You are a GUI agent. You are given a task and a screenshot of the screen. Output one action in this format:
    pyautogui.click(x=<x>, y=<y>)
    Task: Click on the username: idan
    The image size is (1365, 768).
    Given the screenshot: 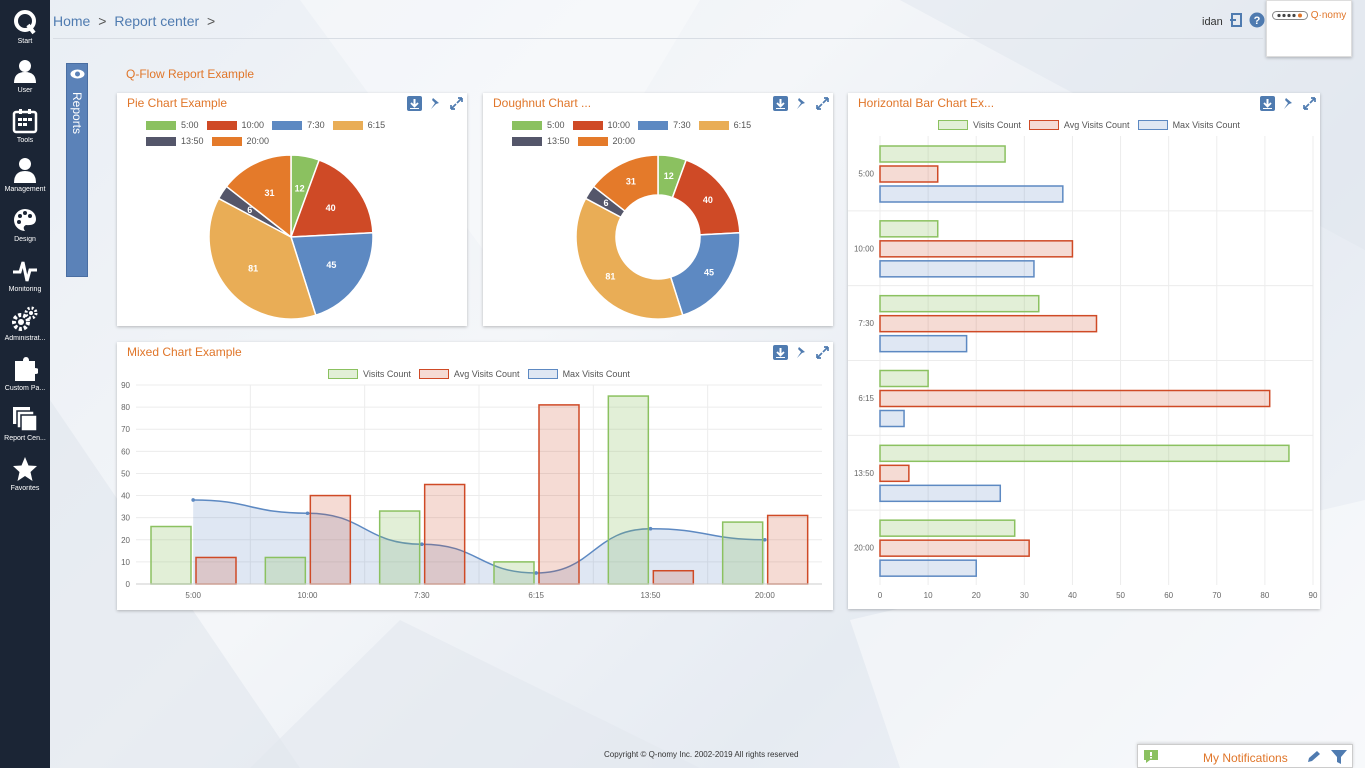 What is the action you would take?
    pyautogui.click(x=1212, y=21)
    